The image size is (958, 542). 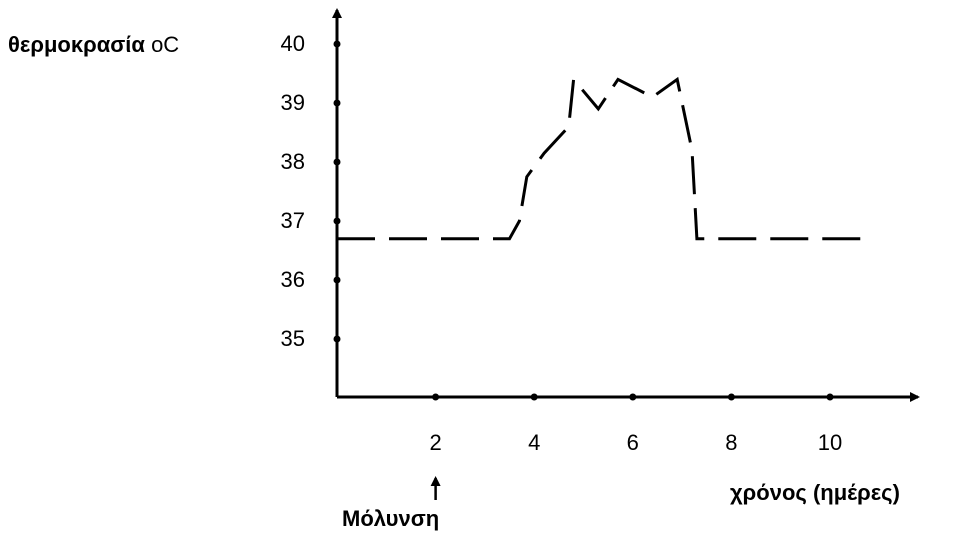 I want to click on x-tick-label-8: 8, so click(x=731, y=442).